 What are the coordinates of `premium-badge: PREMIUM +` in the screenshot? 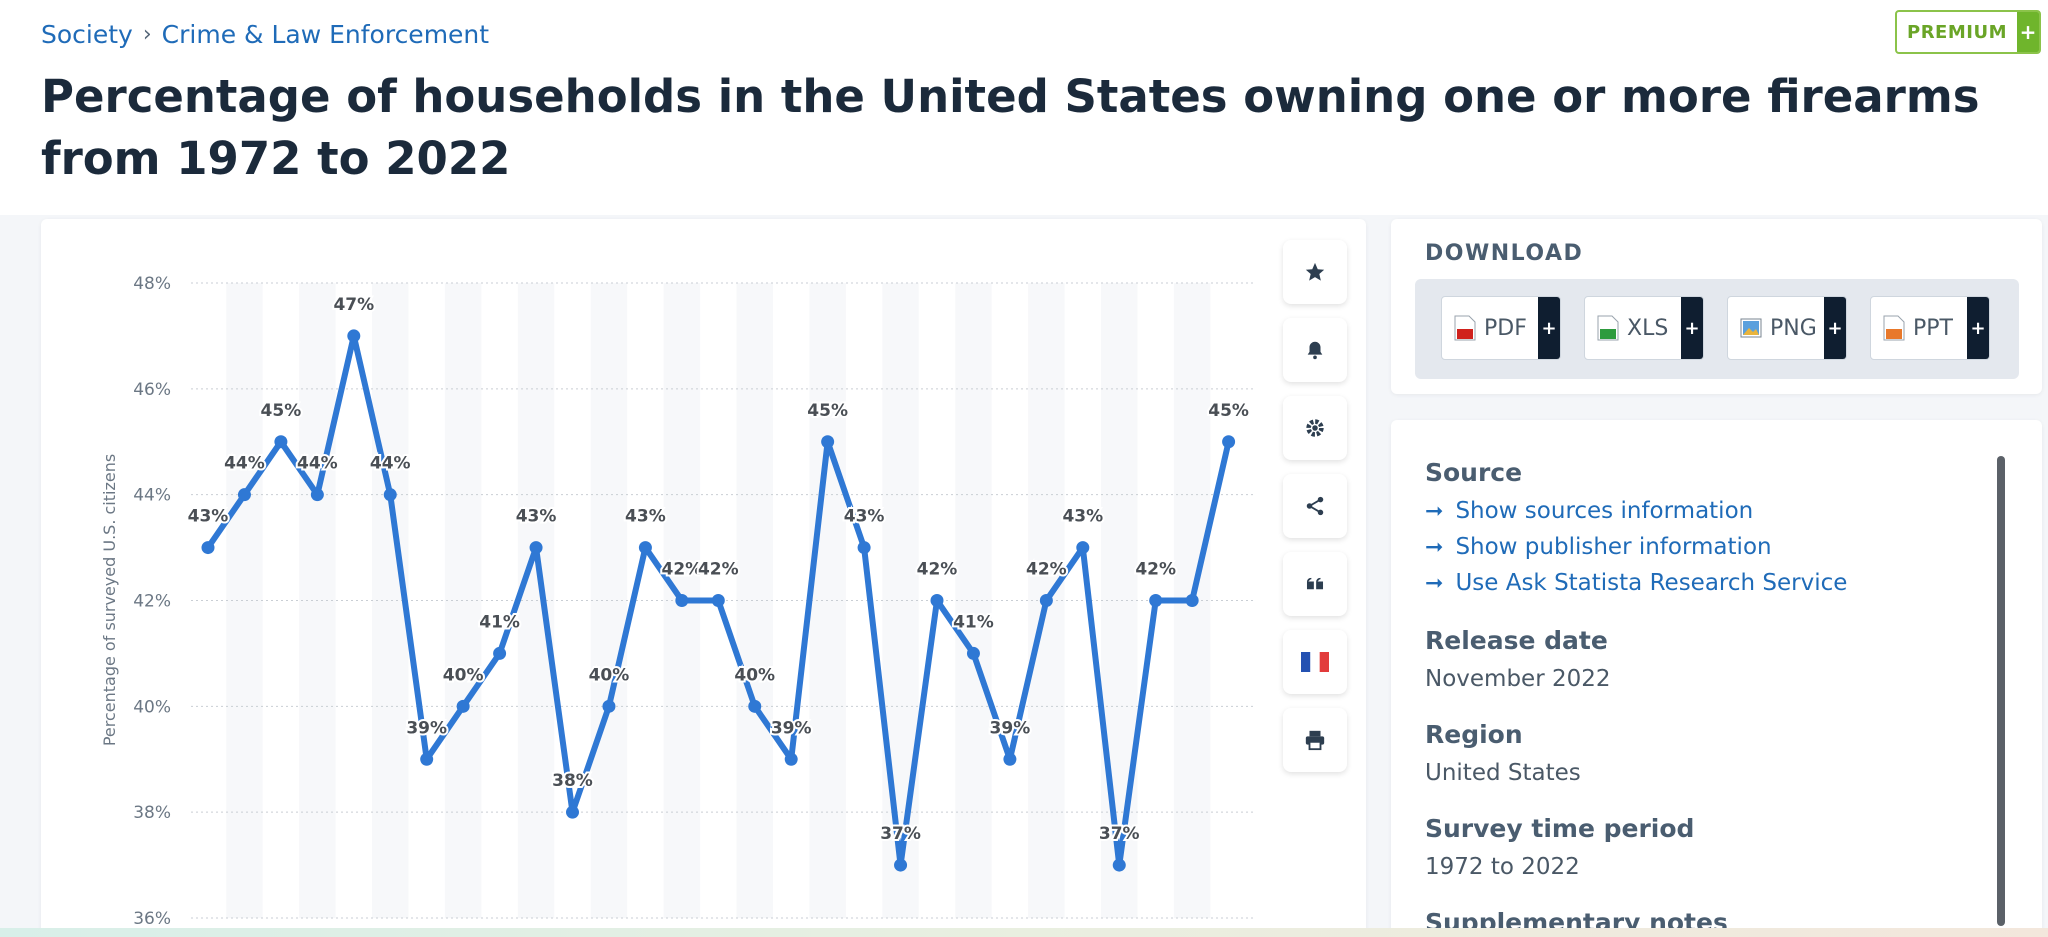 It's located at (1968, 32).